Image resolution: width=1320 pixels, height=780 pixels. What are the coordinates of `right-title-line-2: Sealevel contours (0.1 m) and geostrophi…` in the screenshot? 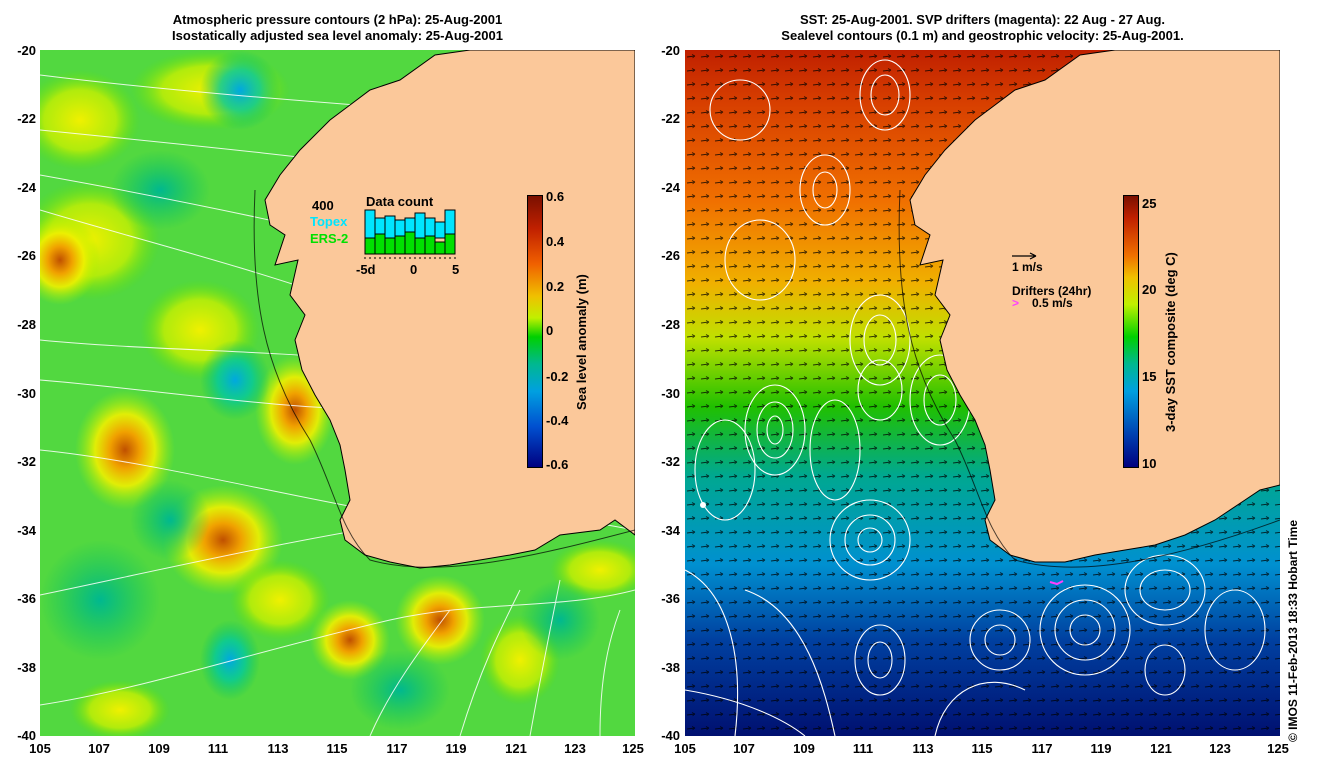 It's located at (982, 35).